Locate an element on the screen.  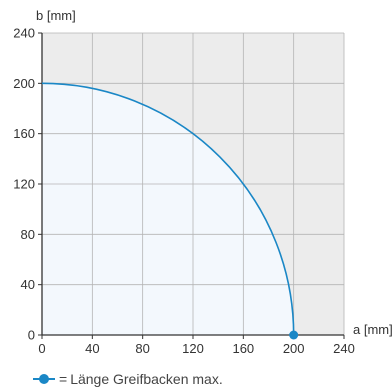
legend: = Länge Greifbacken max. is located at coordinates (128, 379).